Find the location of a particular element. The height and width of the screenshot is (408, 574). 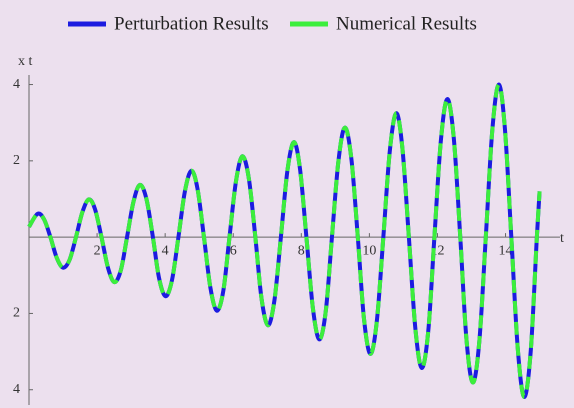

x-tick-label: 2 is located at coordinates (97, 250).